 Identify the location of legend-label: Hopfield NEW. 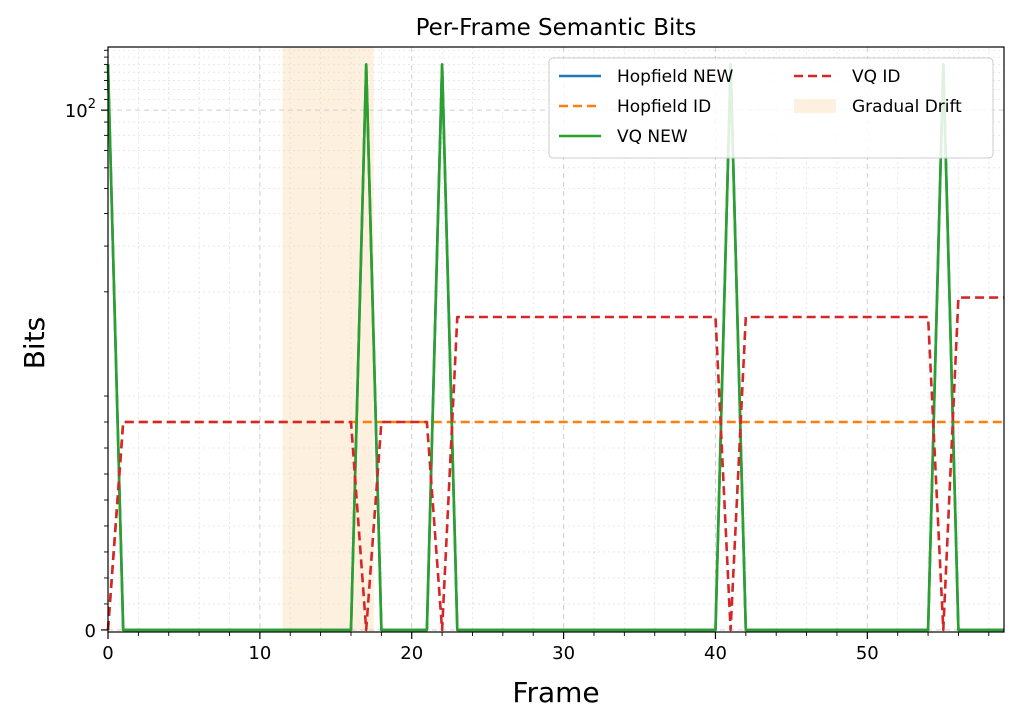
(675, 77).